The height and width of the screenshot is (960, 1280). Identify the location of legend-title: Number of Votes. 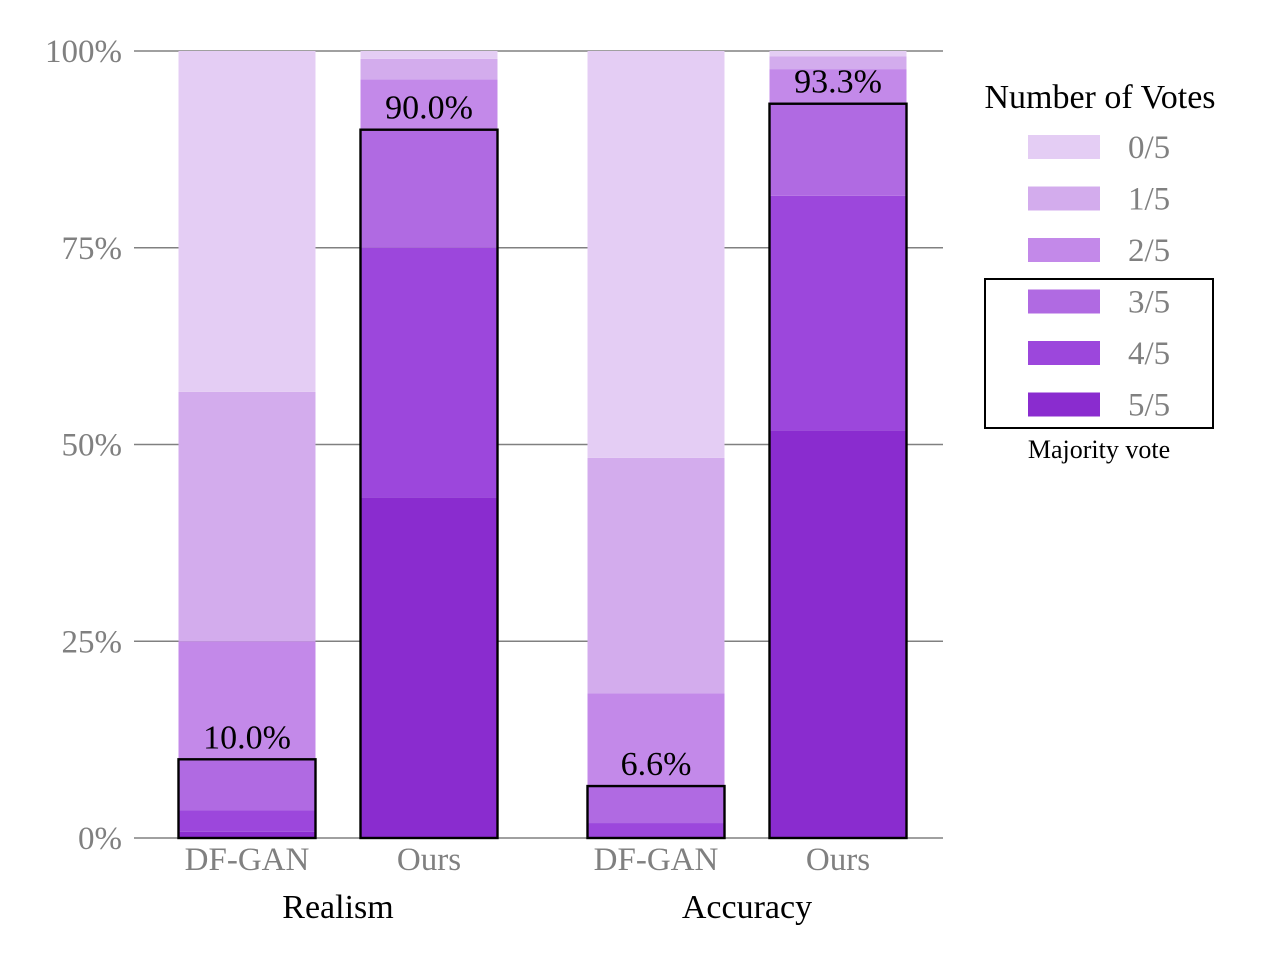
(1099, 97).